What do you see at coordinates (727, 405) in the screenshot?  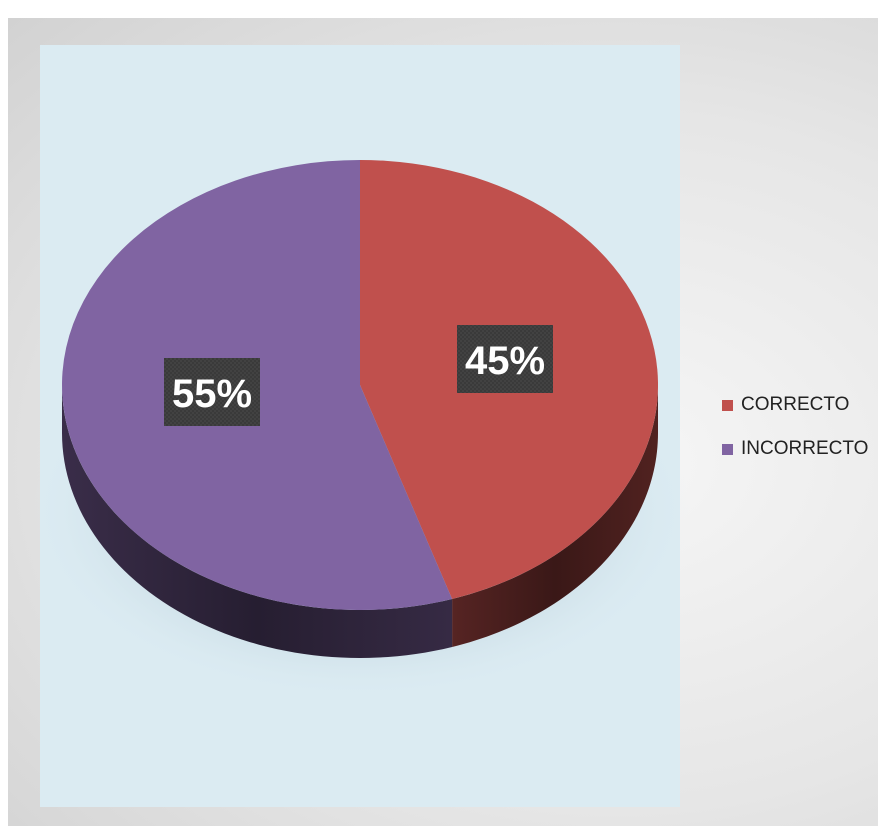 I see `legend-swatch-correcto` at bounding box center [727, 405].